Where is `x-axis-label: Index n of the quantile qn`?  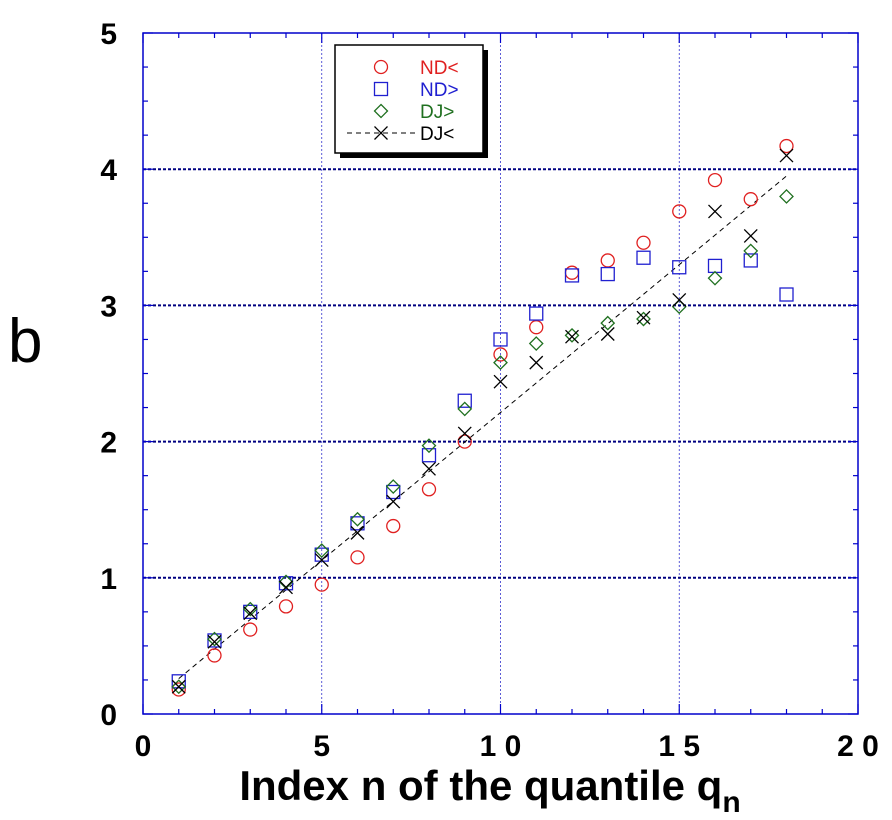
x-axis-label: Index n of the quantile qn is located at coordinates (489, 790).